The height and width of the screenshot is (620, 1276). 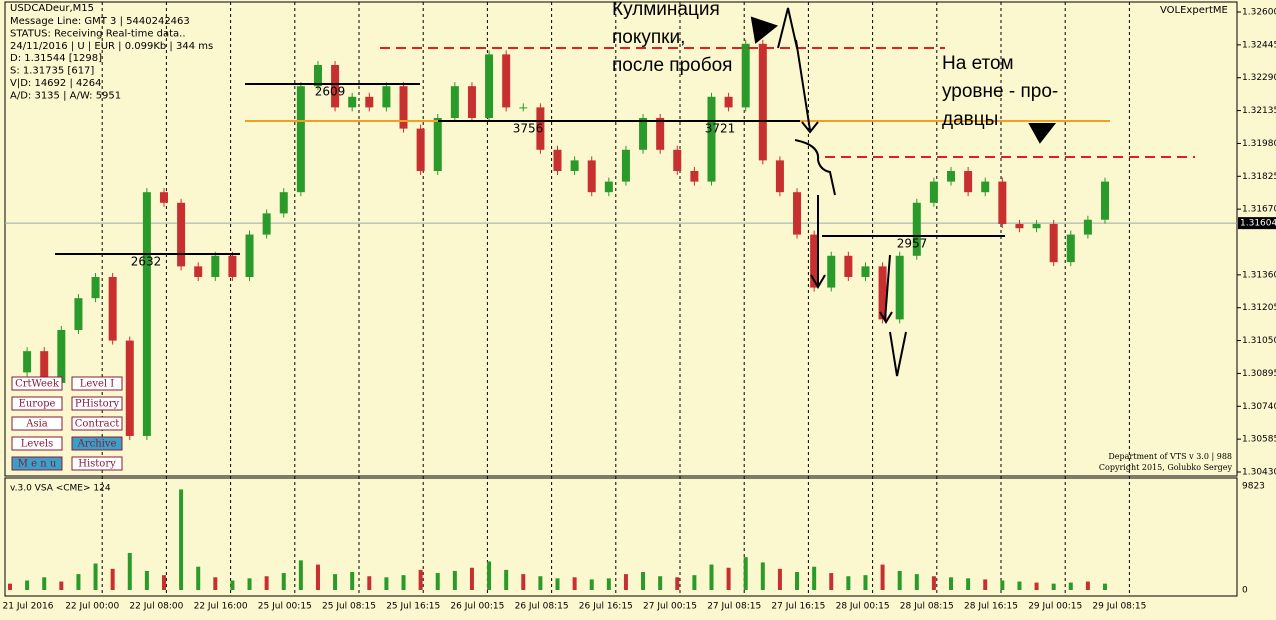 I want to click on button-label: M e n u, so click(x=37, y=464).